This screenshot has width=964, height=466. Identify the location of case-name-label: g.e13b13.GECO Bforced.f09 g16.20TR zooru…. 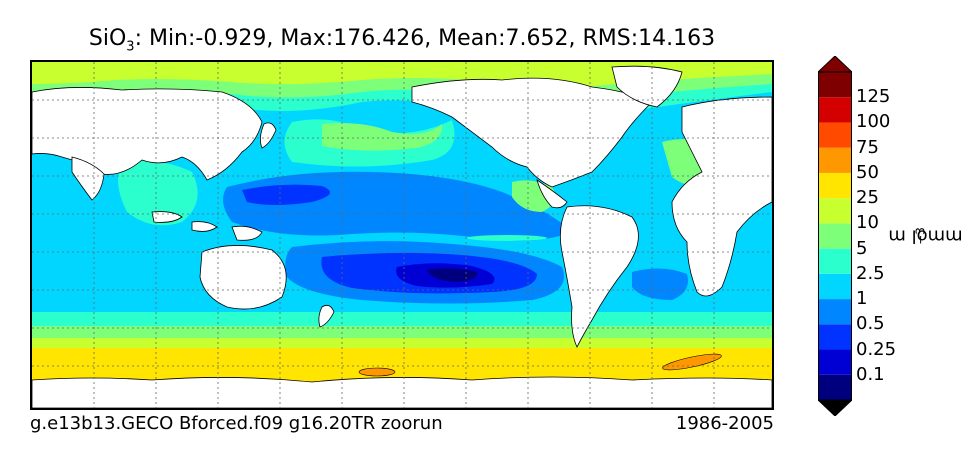
(236, 423).